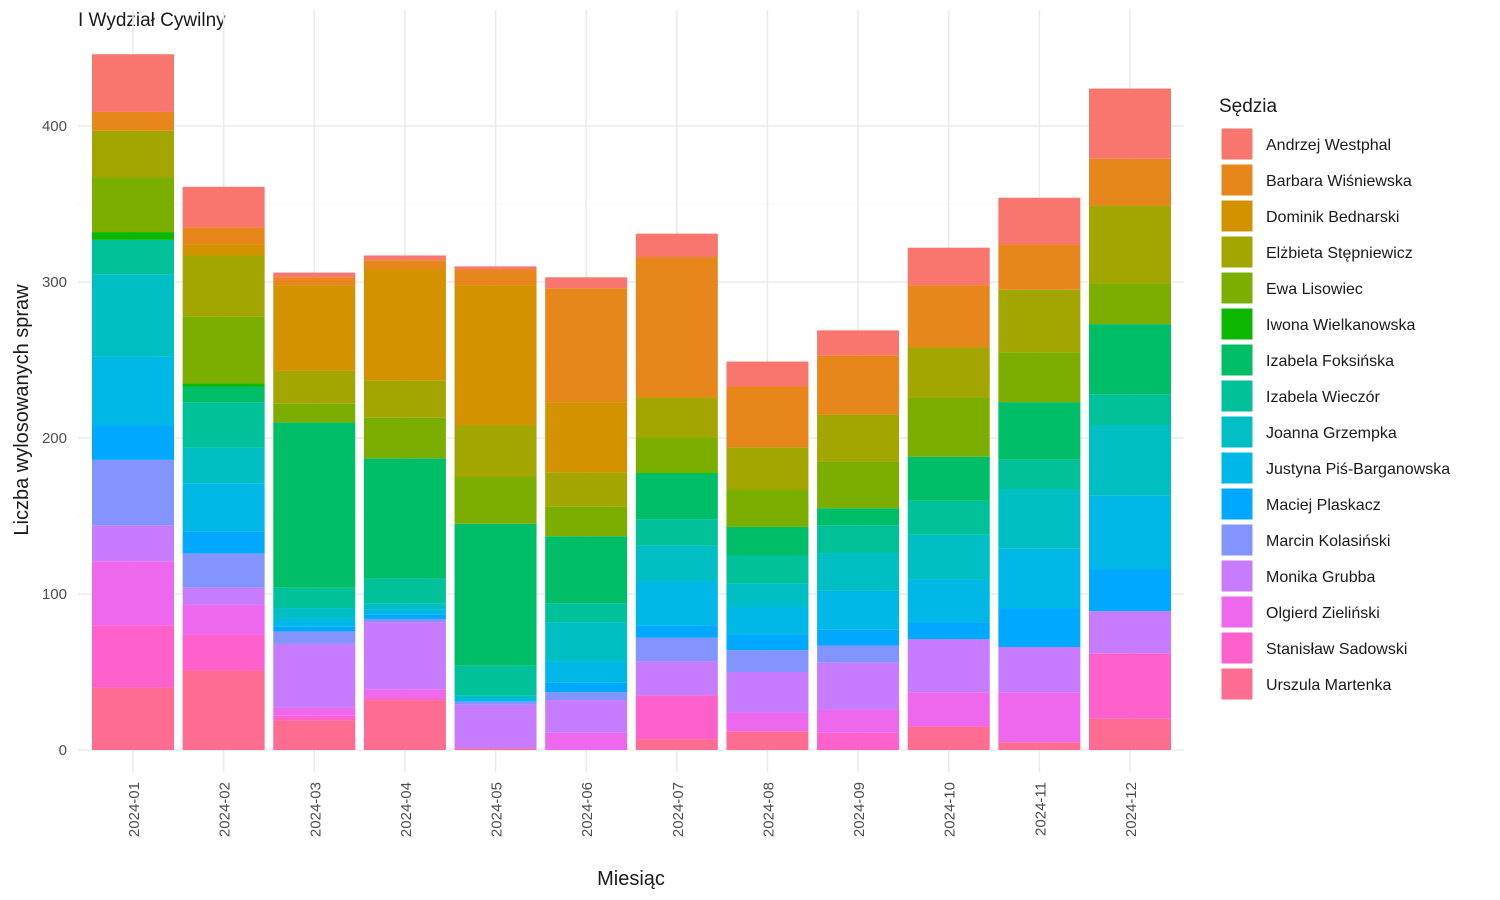 Image resolution: width=1500 pixels, height=900 pixels. I want to click on legend-label: Ewa Lisowiec, so click(1314, 289).